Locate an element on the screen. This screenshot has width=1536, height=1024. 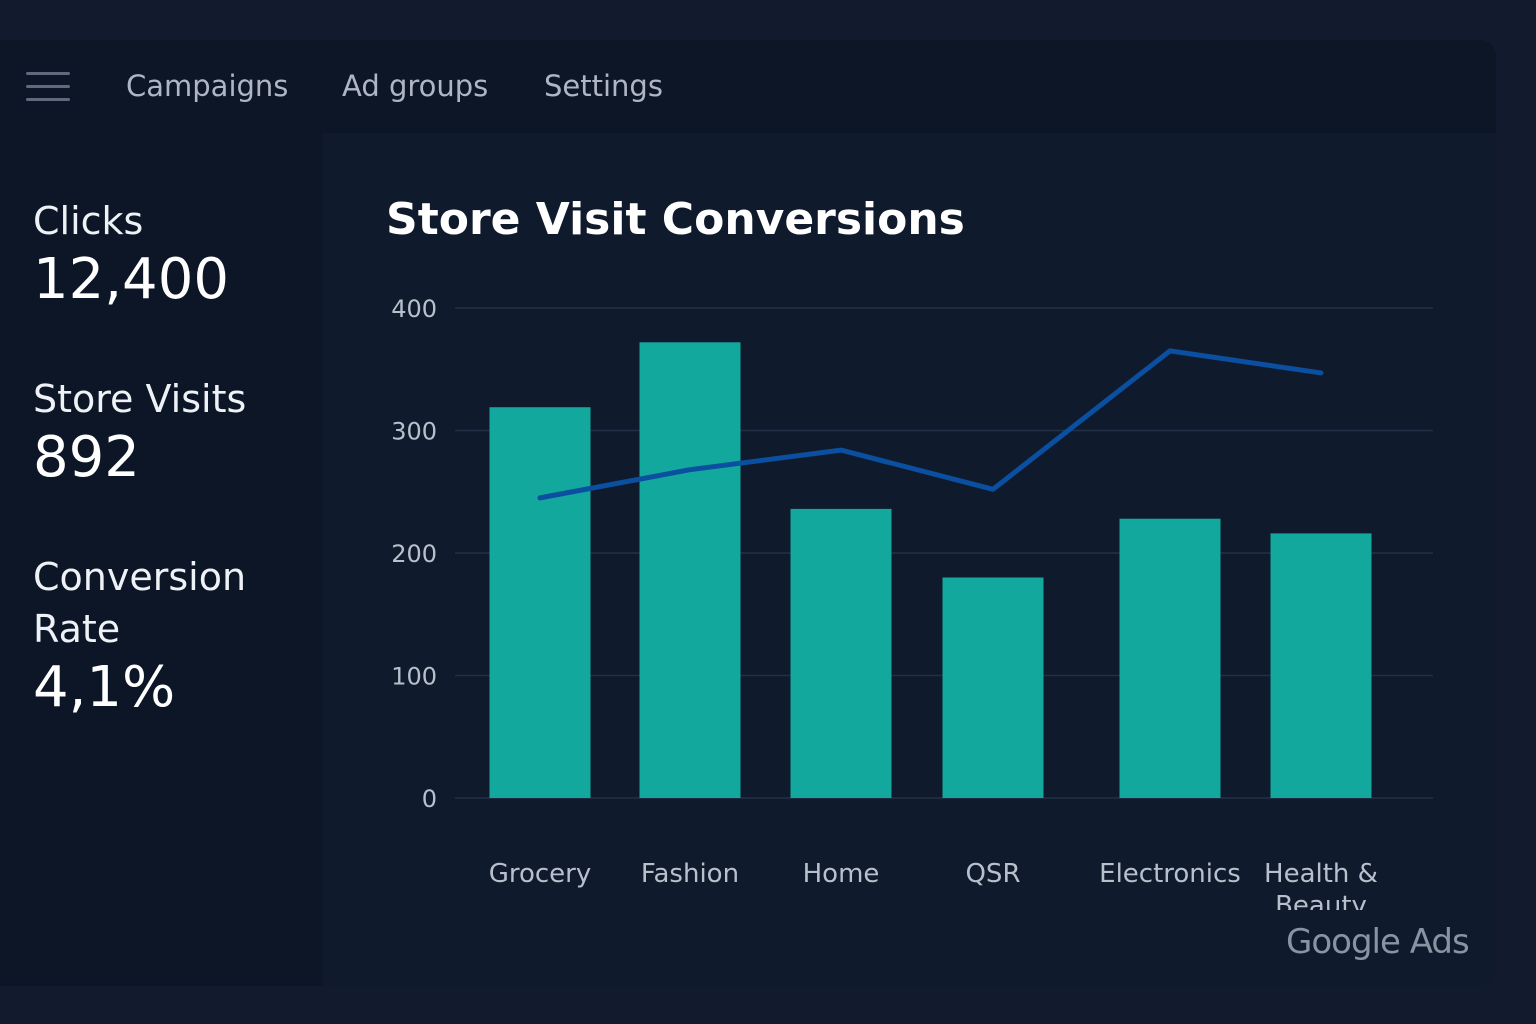
top-navigation-bar: Campaigns Ad groups Settings is located at coordinates (748, 86).